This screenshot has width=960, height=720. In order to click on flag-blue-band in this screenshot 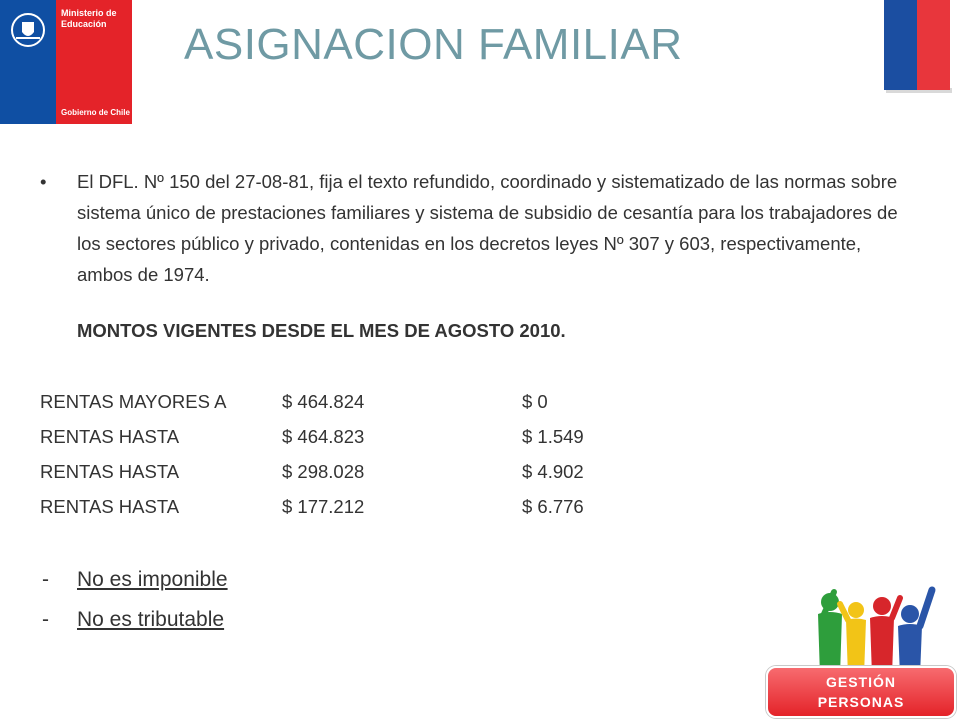, I will do `click(900, 45)`.